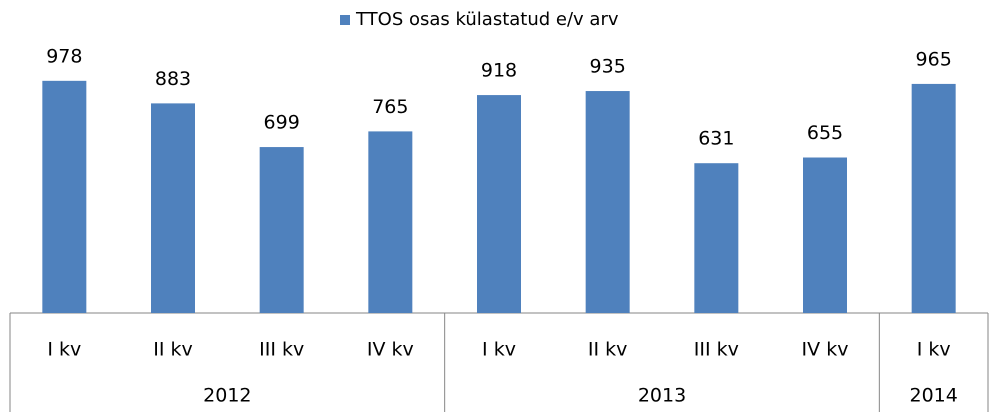 This screenshot has height=412, width=998. Describe the element at coordinates (173, 79) in the screenshot. I see `data-label: 883` at that location.